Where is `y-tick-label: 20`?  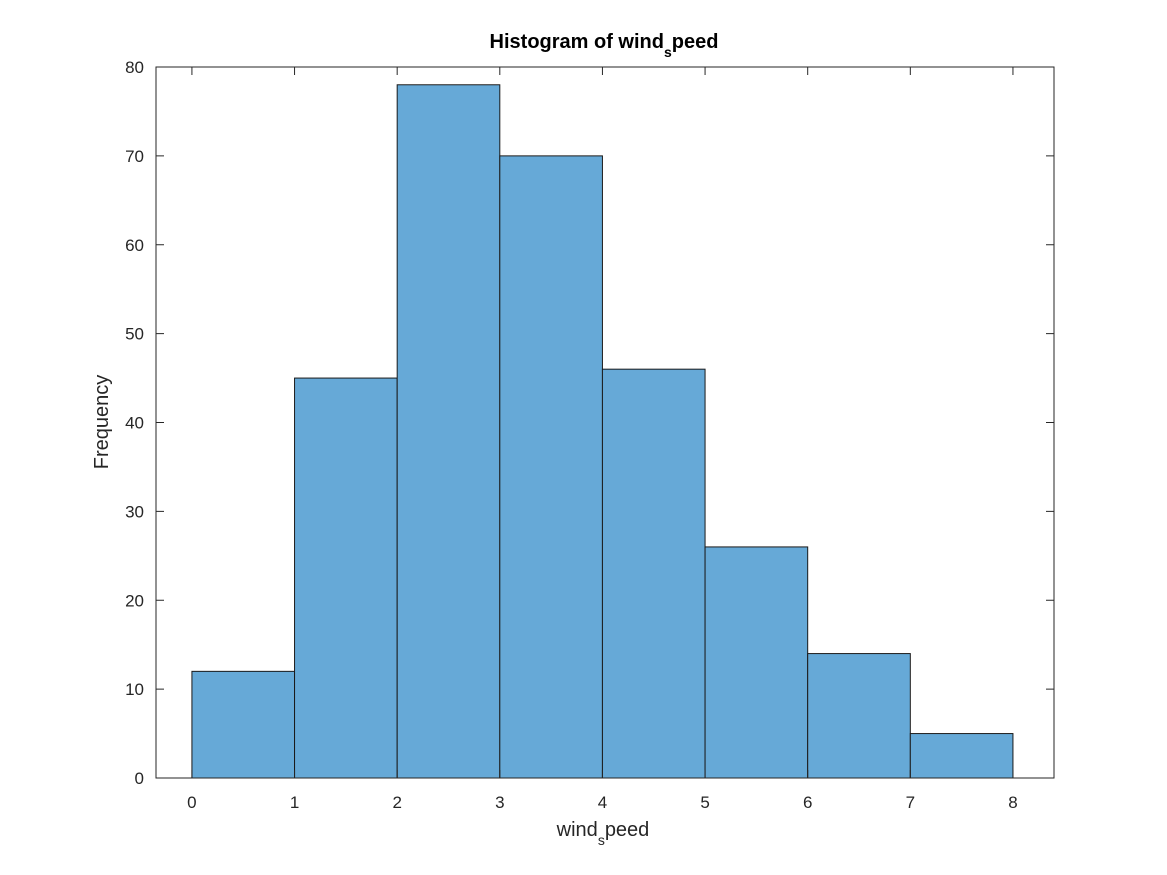 y-tick-label: 20 is located at coordinates (134, 600).